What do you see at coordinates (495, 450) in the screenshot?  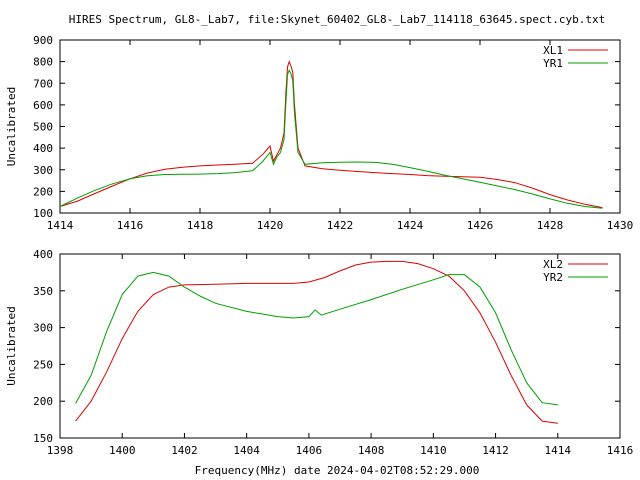 I see `x-tick-label: 1412` at bounding box center [495, 450].